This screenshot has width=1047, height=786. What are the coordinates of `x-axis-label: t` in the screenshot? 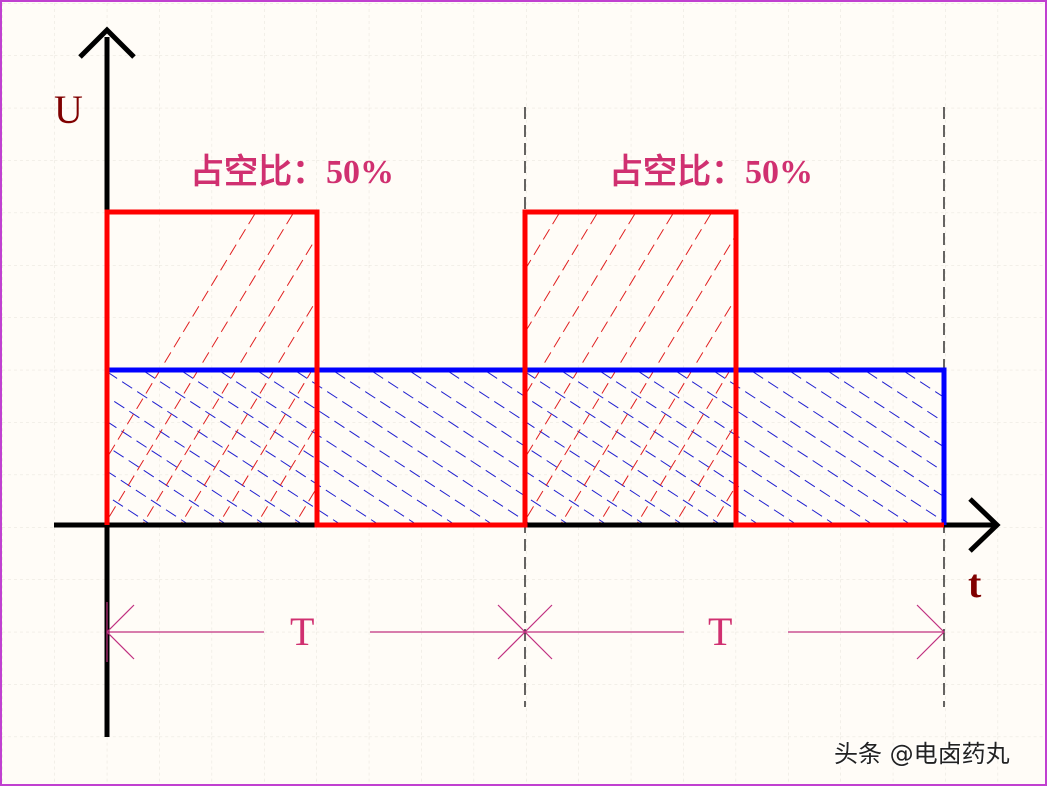 It's located at (975, 583).